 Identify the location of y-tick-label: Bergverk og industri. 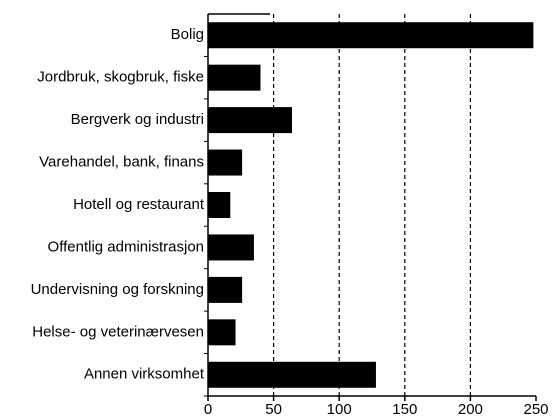
(137, 119).